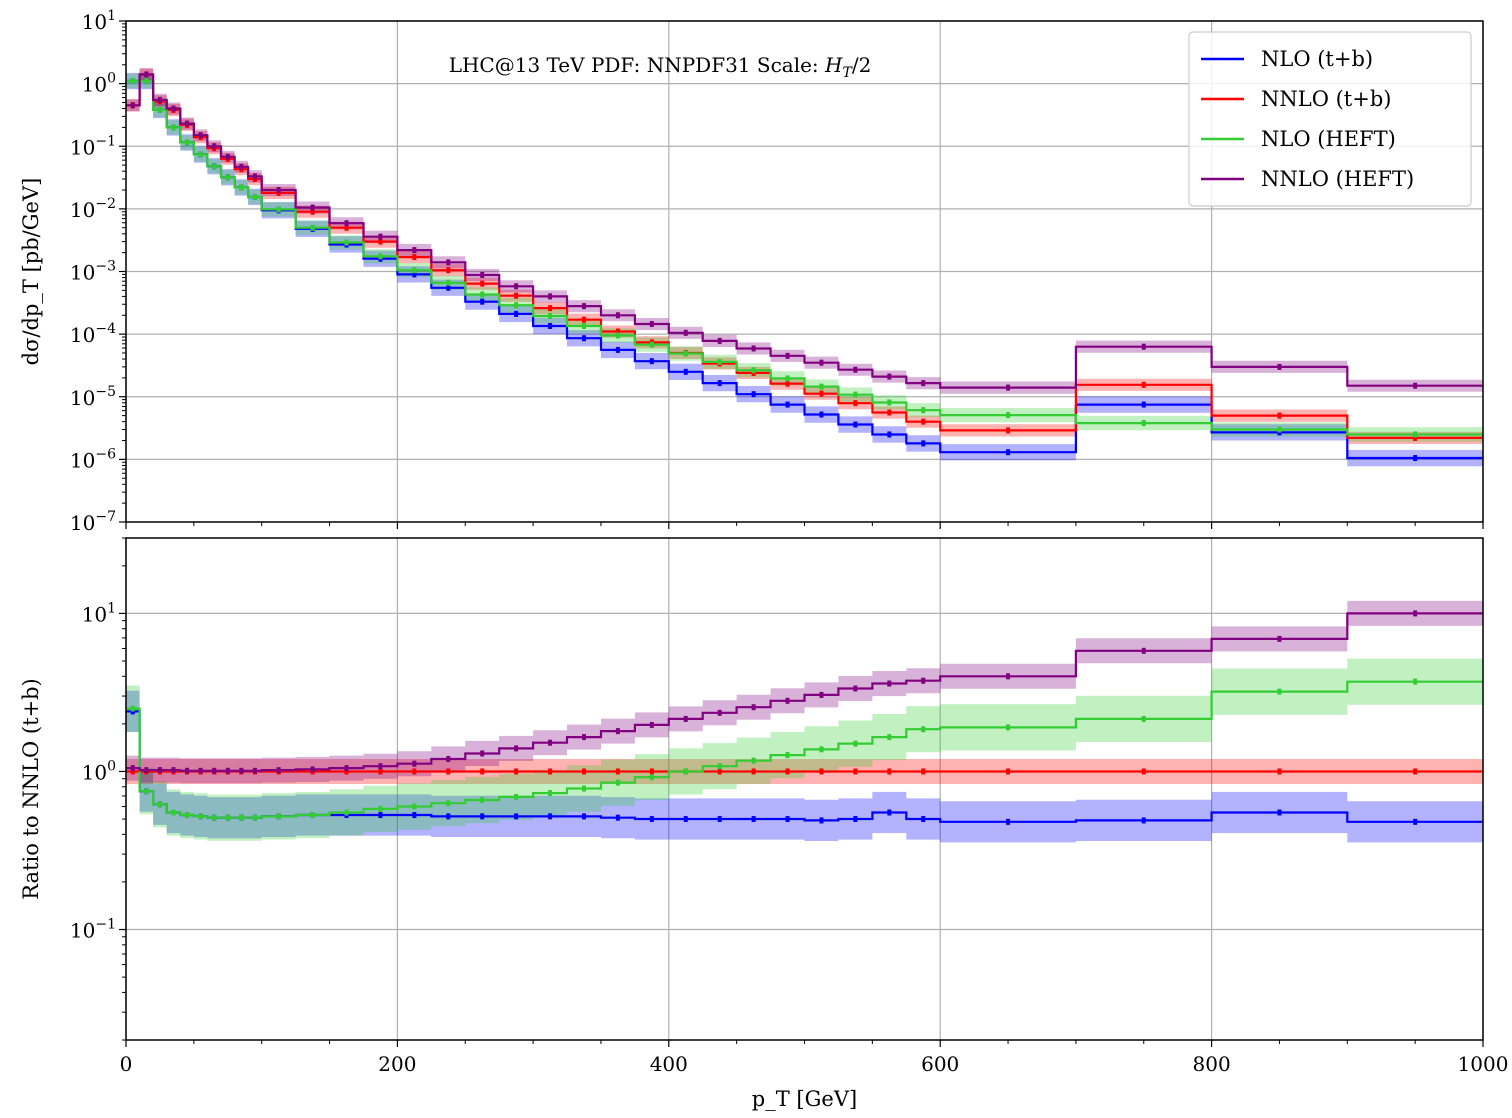 The height and width of the screenshot is (1118, 1512). Describe the element at coordinates (804, 749) in the screenshot. I see `bottom-line-nlo-heft` at that location.